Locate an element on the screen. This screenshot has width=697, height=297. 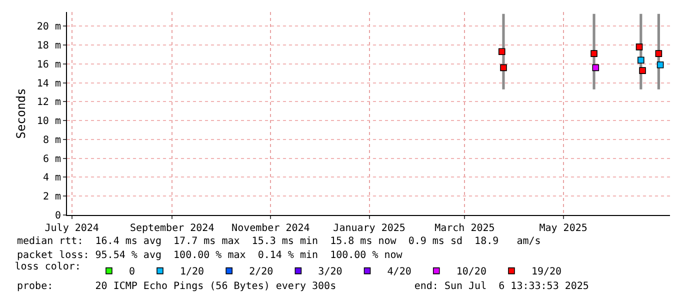
y-tick-label: 16 m is located at coordinates (48, 64).